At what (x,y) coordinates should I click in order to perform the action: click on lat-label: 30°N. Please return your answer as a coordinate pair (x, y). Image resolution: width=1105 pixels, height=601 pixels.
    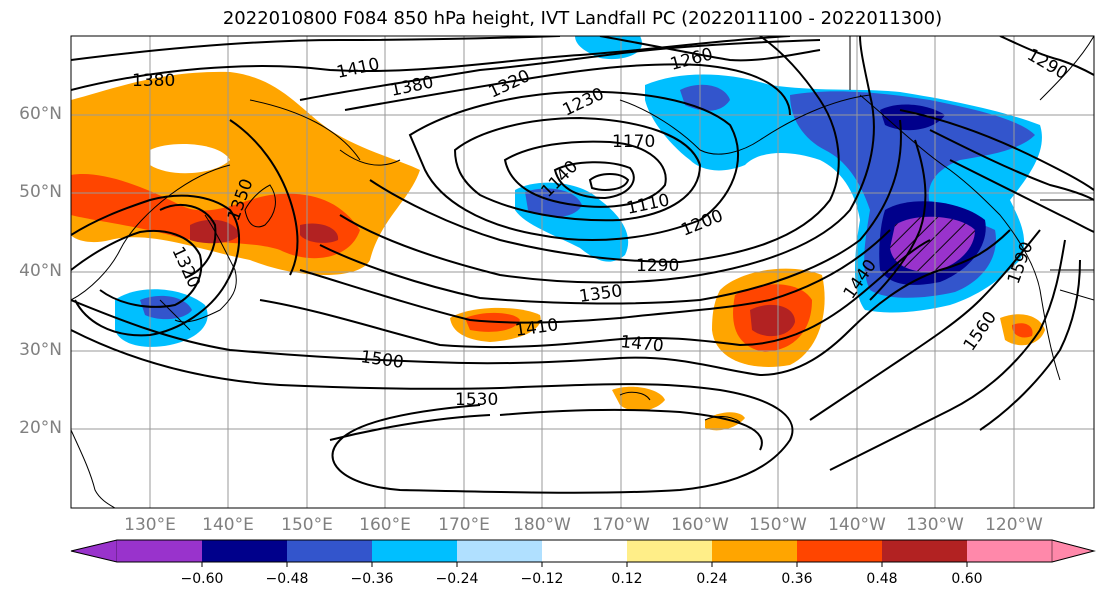
    Looking at the image, I should click on (40, 350).